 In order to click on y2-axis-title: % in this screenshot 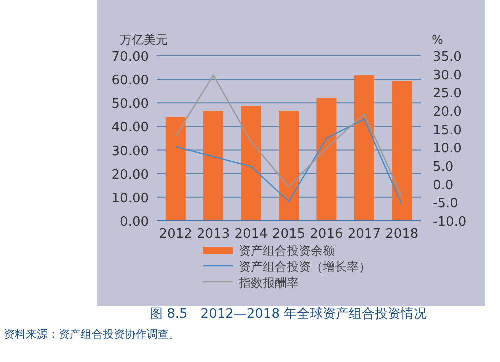, I will do `click(438, 40)`.